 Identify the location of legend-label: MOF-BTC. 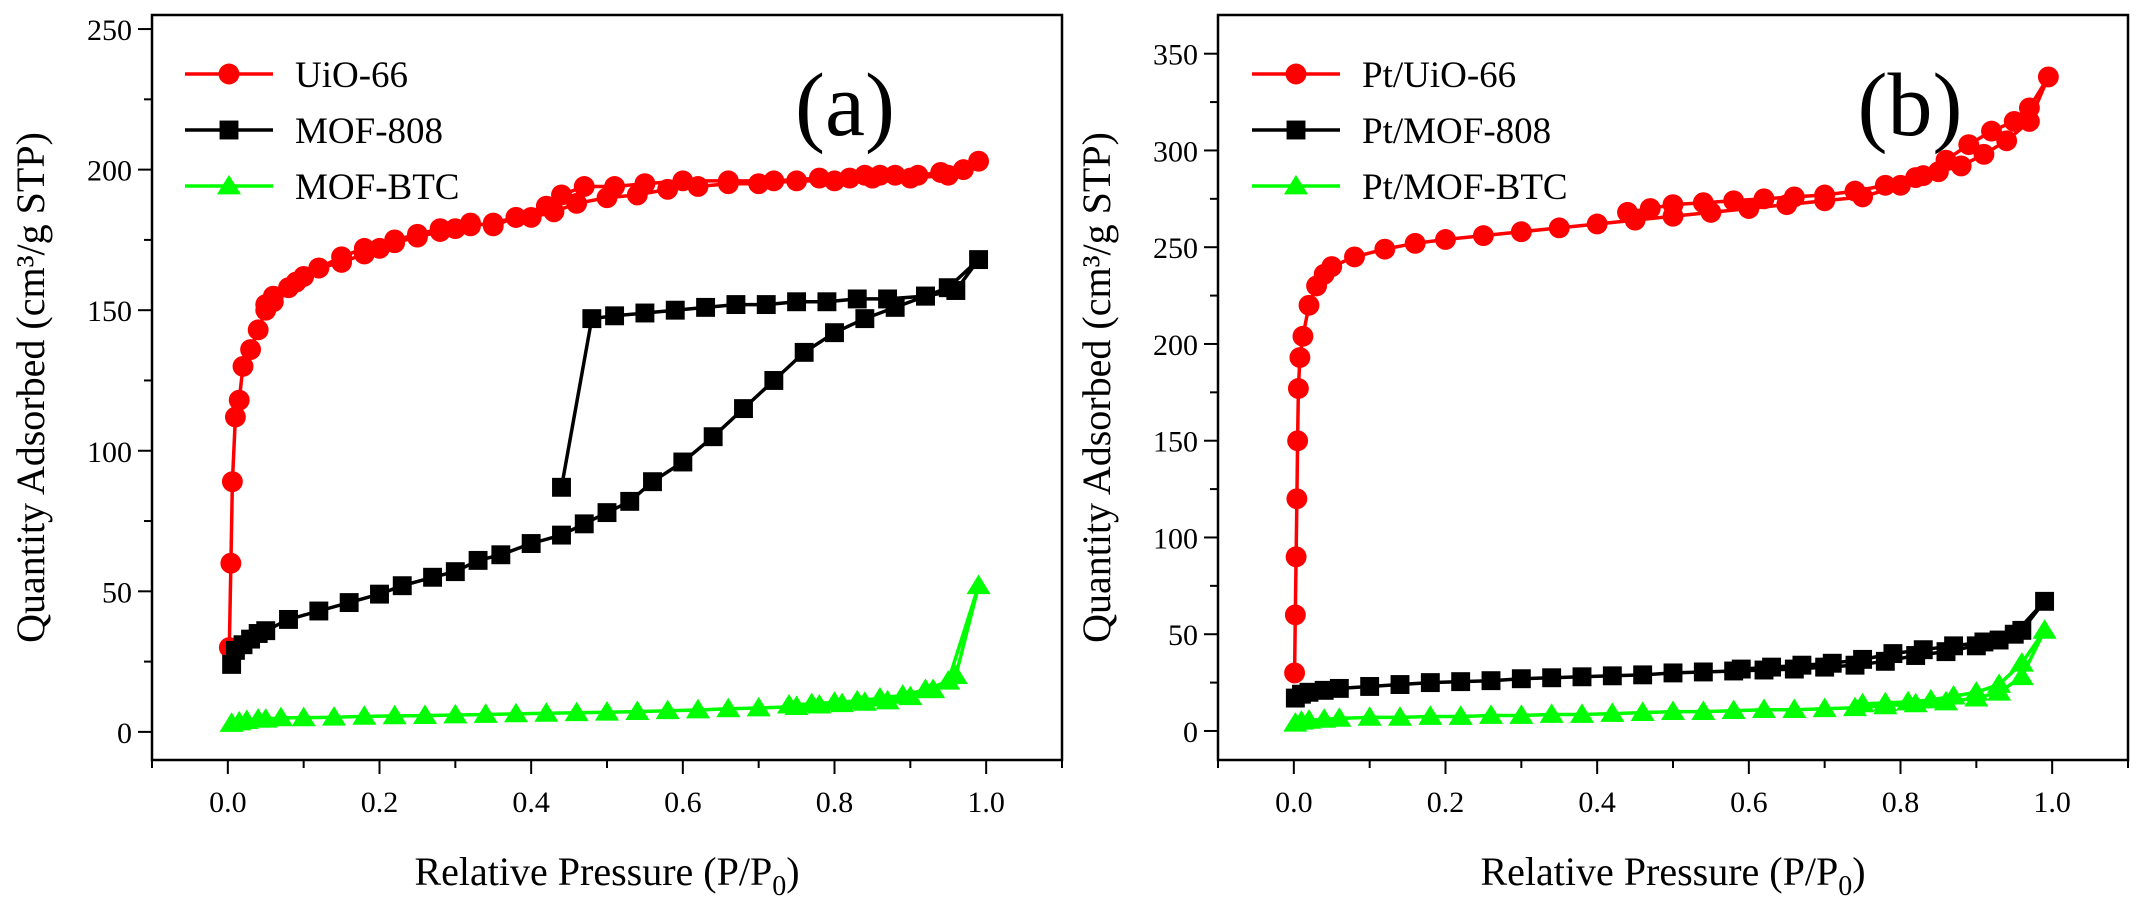
(377, 187).